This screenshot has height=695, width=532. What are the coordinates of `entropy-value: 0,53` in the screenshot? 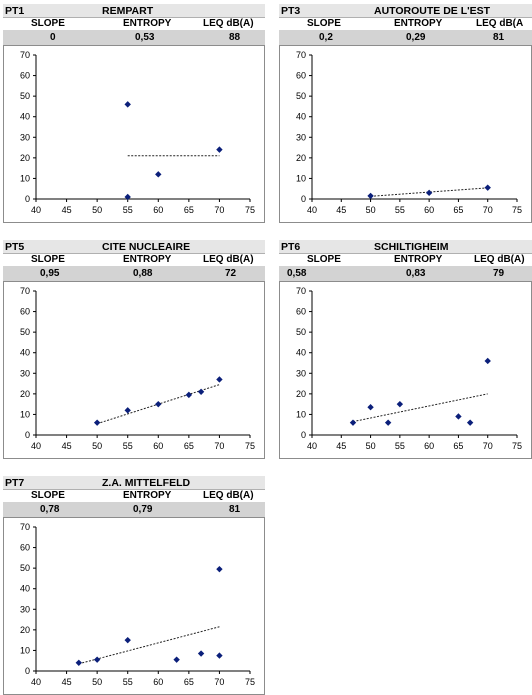 It's located at (145, 37).